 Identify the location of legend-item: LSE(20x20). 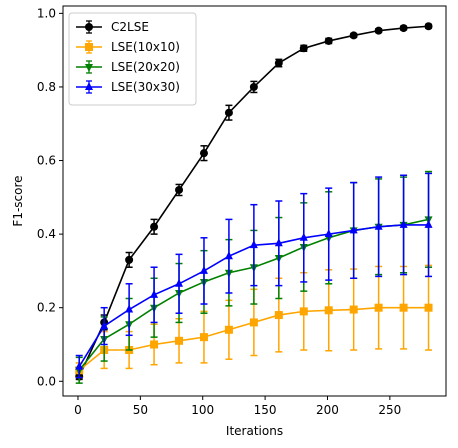
(128, 67).